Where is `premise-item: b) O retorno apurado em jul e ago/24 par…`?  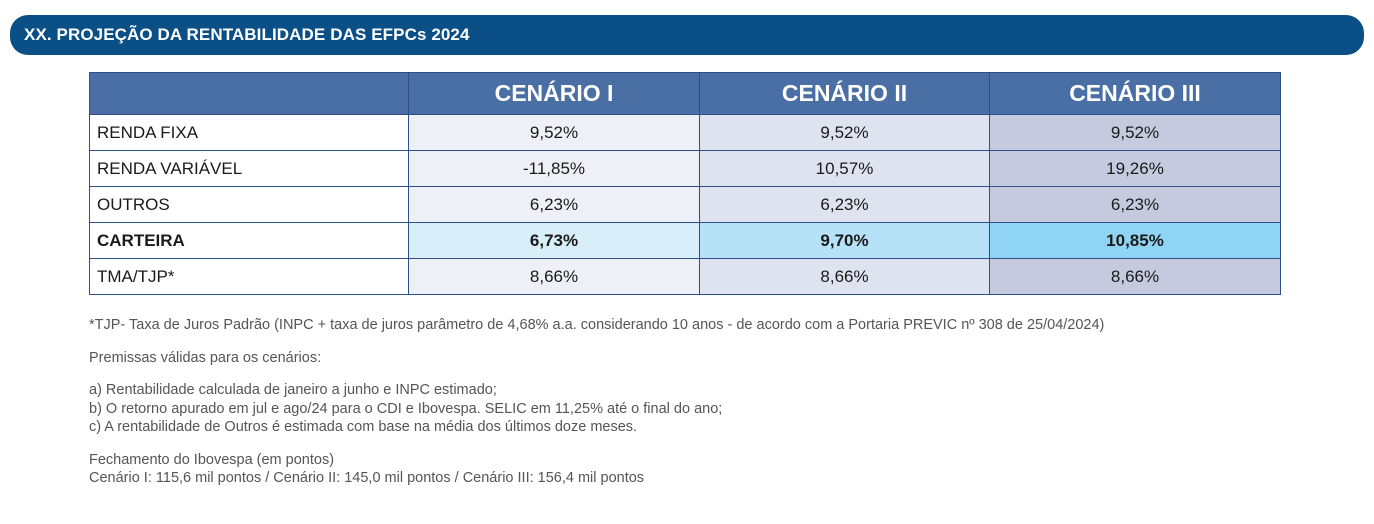 premise-item: b) O retorno apurado em jul e ago/24 par… is located at coordinates (406, 408).